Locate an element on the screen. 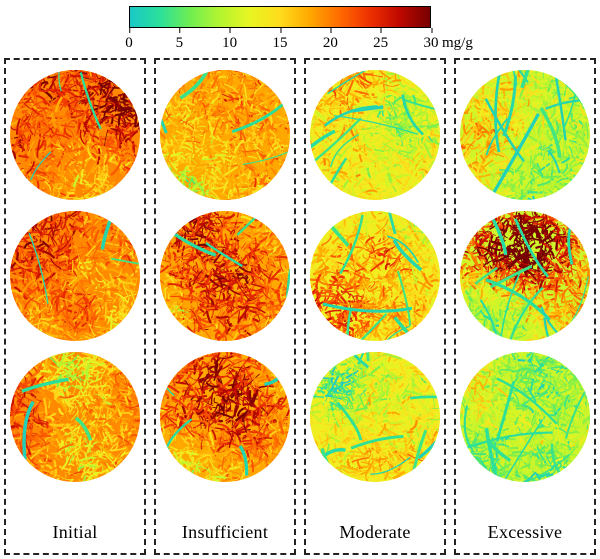 The height and width of the screenshot is (559, 600). panel-label-moderate: Moderate is located at coordinates (375, 532).